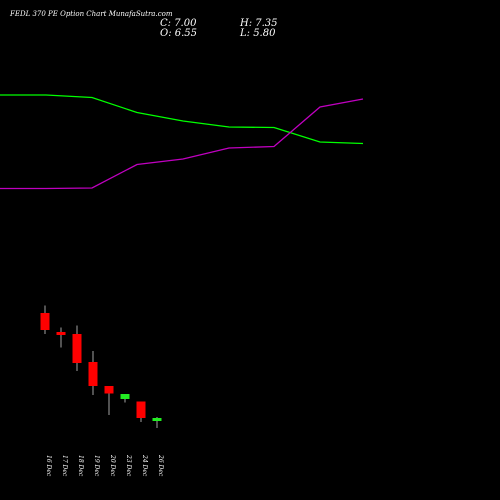  What do you see at coordinates (64, 466) in the screenshot?
I see `x-tick-label: 17 Dec` at bounding box center [64, 466].